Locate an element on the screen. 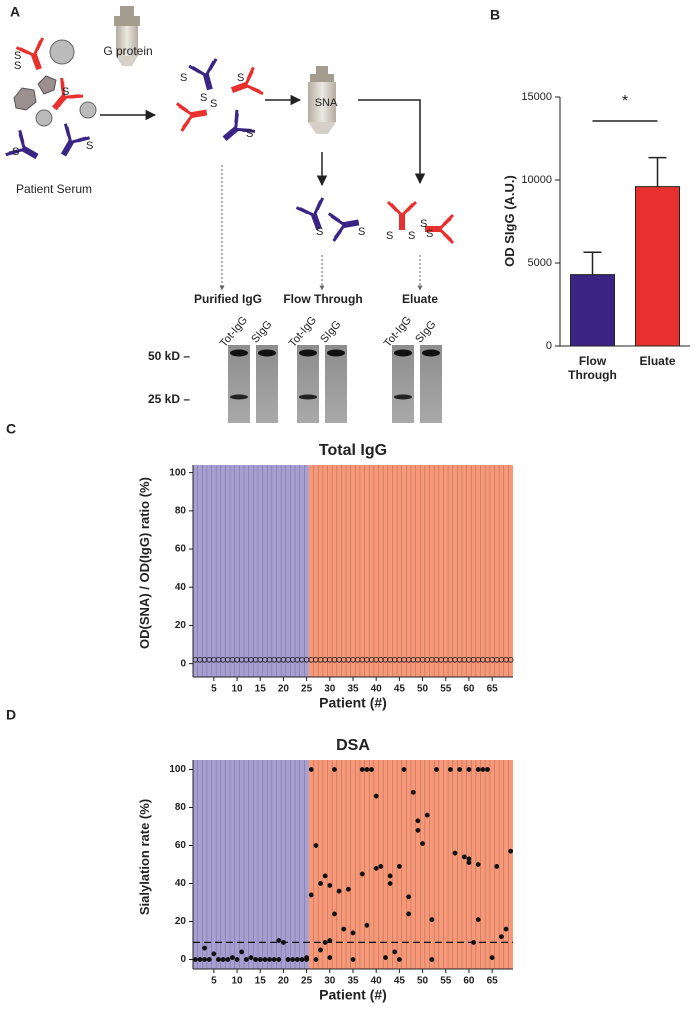 This screenshot has width=700, height=1014. x-tick-label: 25 is located at coordinates (307, 689).